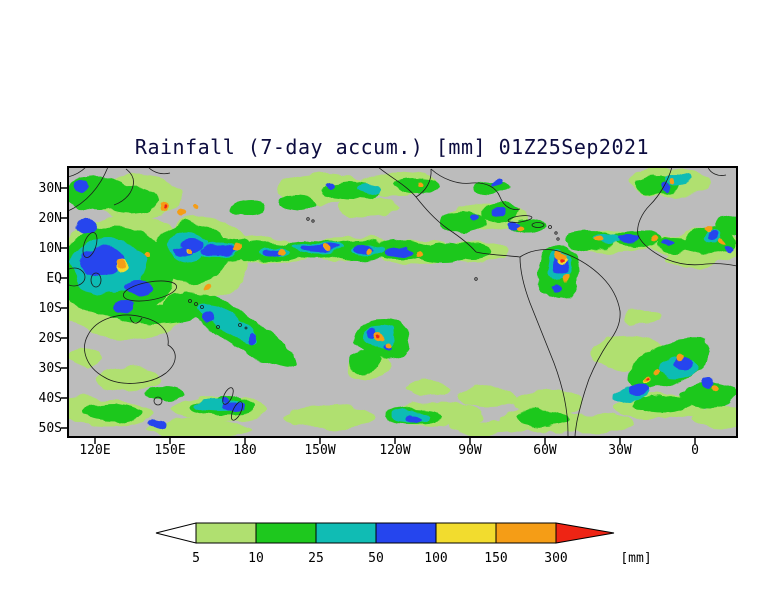 The width and height of the screenshot is (784, 612). I want to click on lon-tick-label: 180, so click(245, 450).